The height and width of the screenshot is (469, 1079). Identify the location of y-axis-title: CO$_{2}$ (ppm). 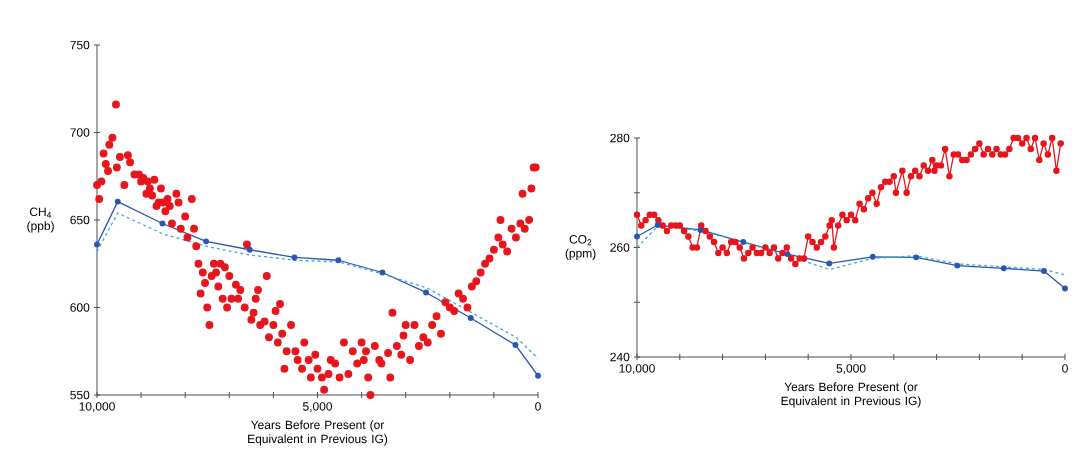
(580, 247).